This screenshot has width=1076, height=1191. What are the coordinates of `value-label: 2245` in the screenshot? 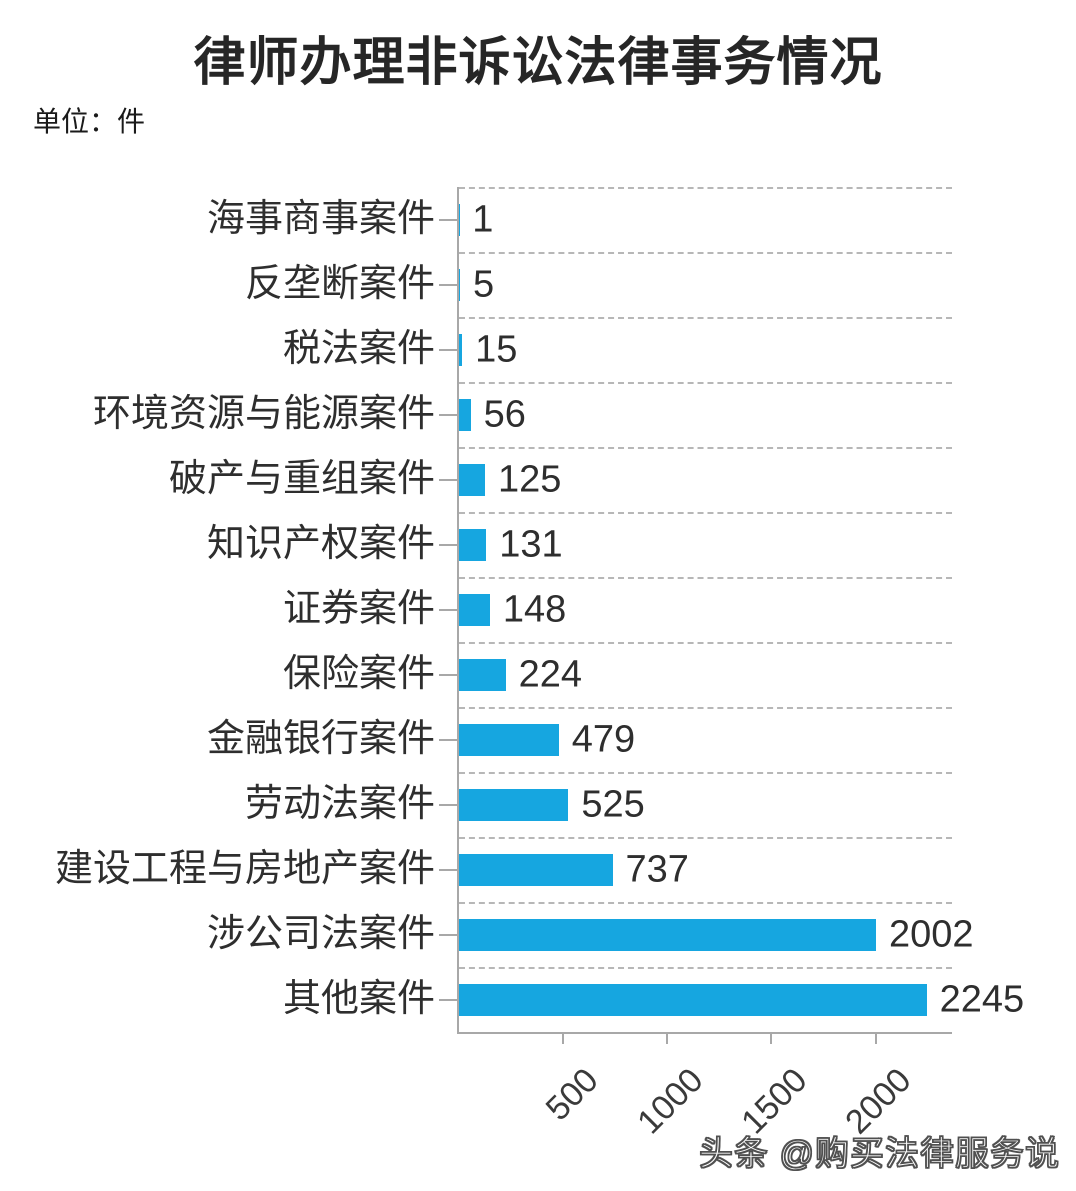 It's located at (982, 999).